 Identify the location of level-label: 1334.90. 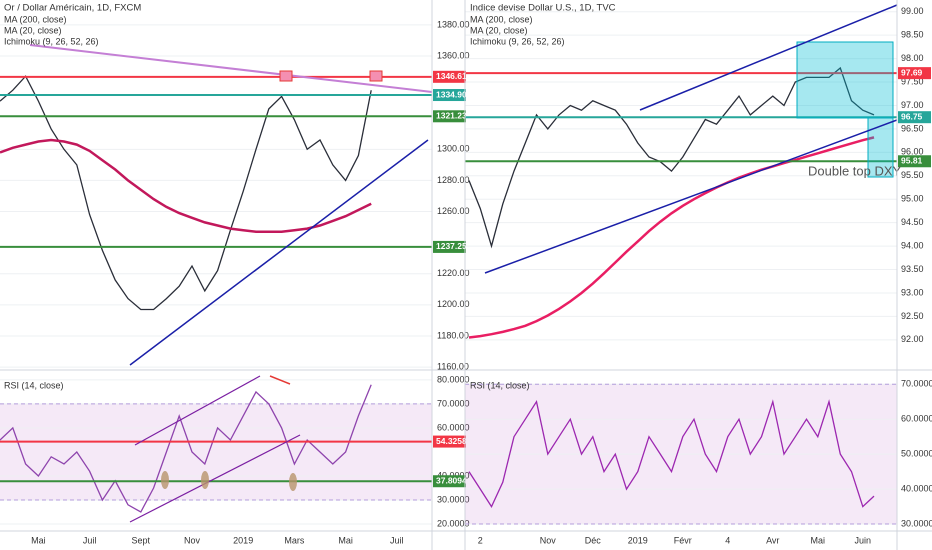
(451, 94).